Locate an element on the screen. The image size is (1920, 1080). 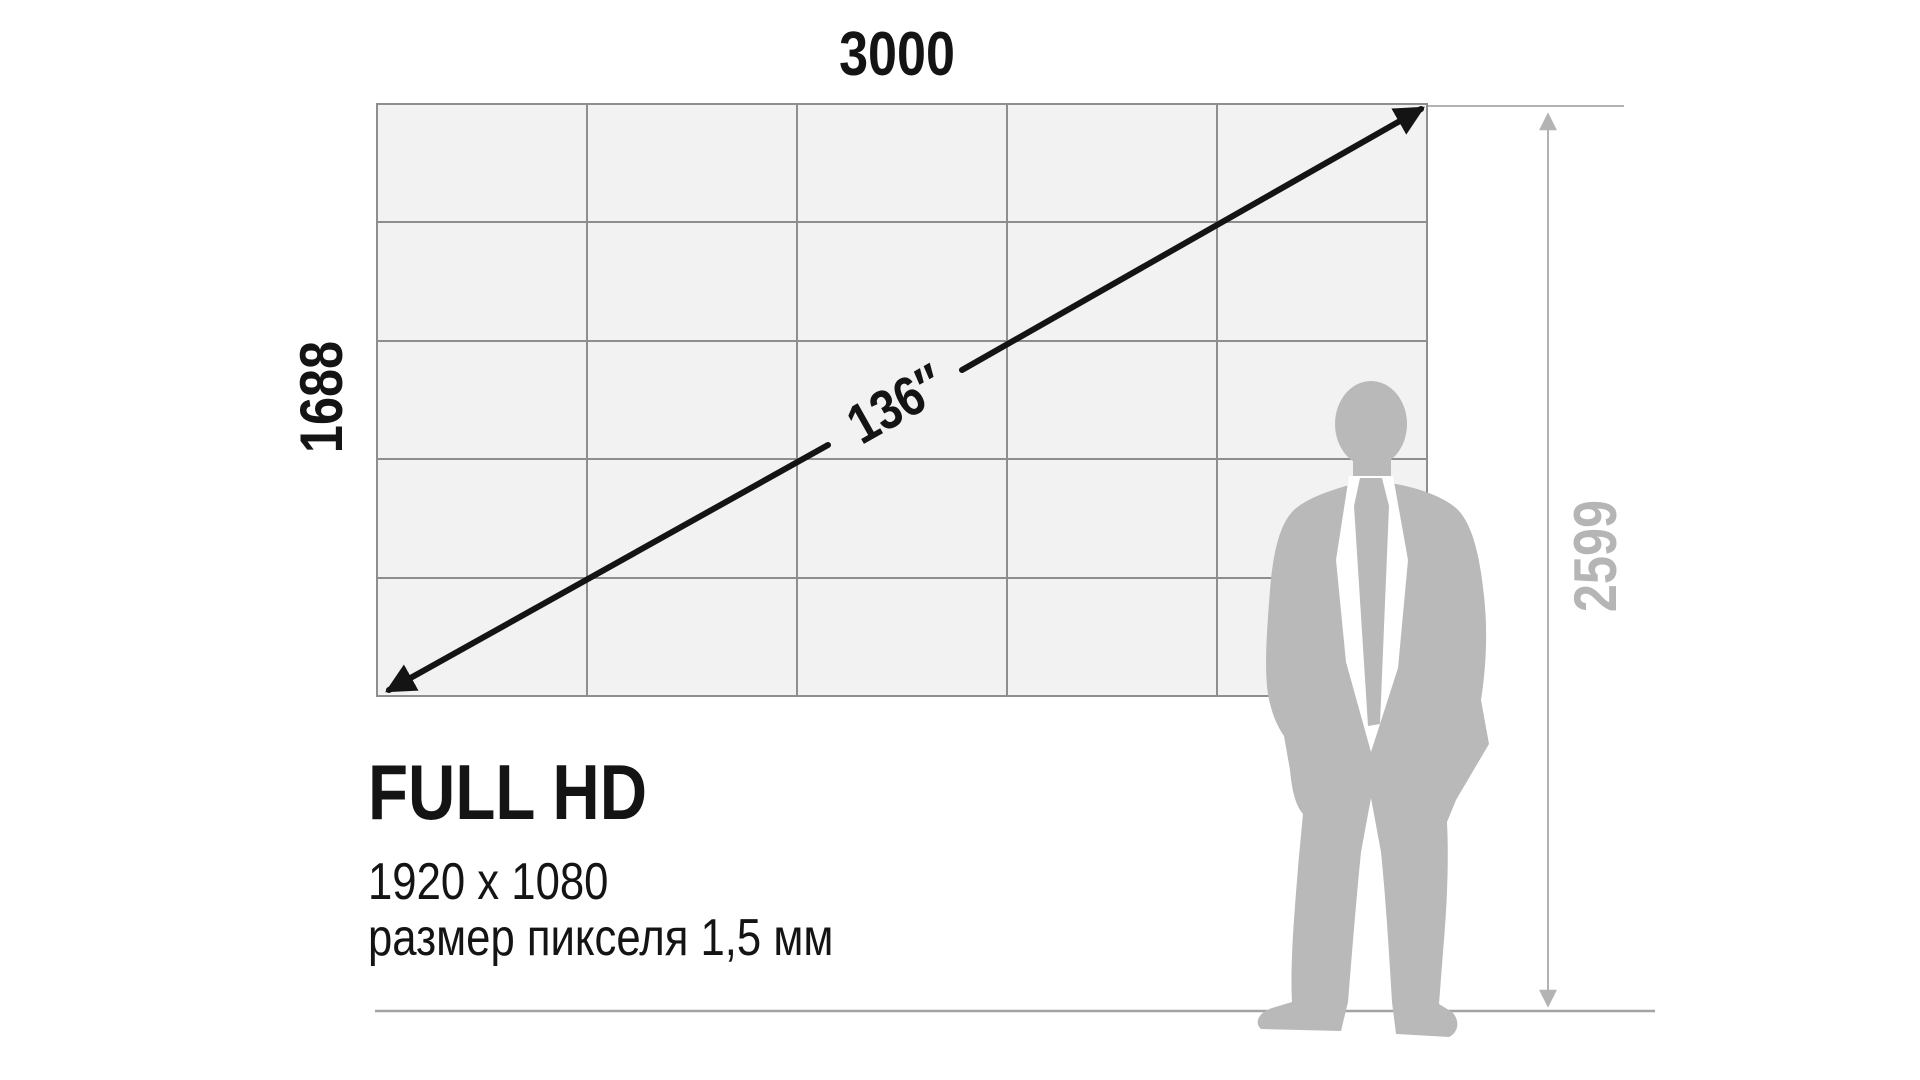
businessman-silhouette is located at coordinates (1373, 709).